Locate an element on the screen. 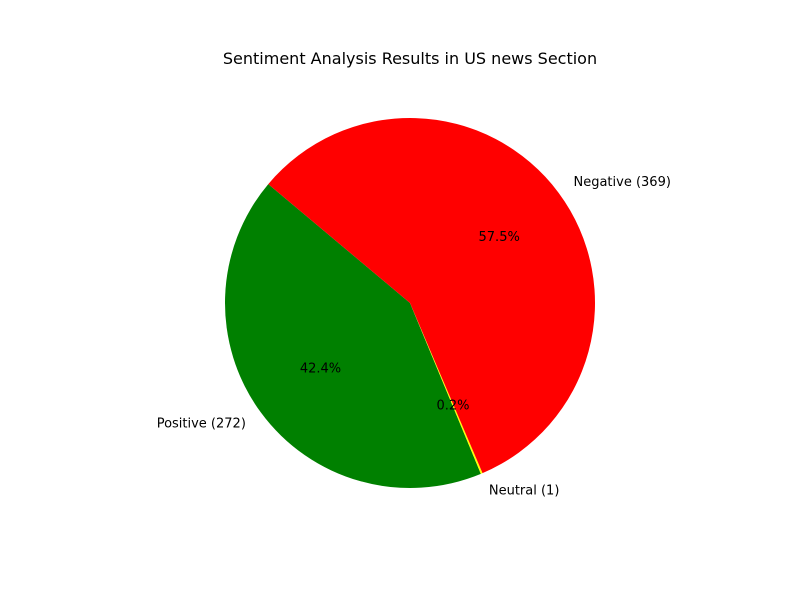 This screenshot has height=600, width=800. slice-label-neutral: Neutral (1) is located at coordinates (524, 491).